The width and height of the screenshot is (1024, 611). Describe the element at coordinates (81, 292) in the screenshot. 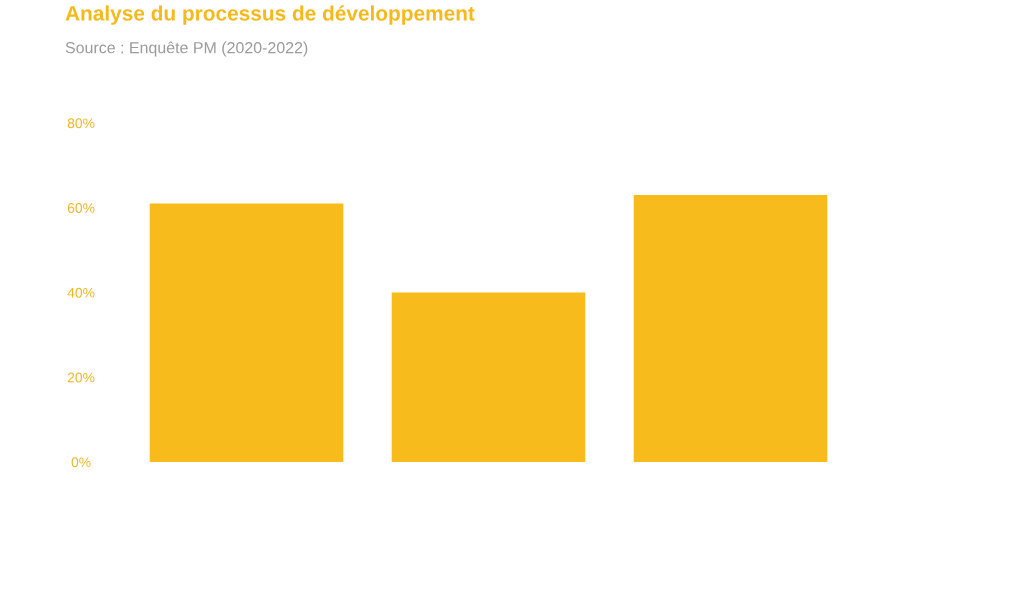

I see `y-tick-label: 40%` at that location.